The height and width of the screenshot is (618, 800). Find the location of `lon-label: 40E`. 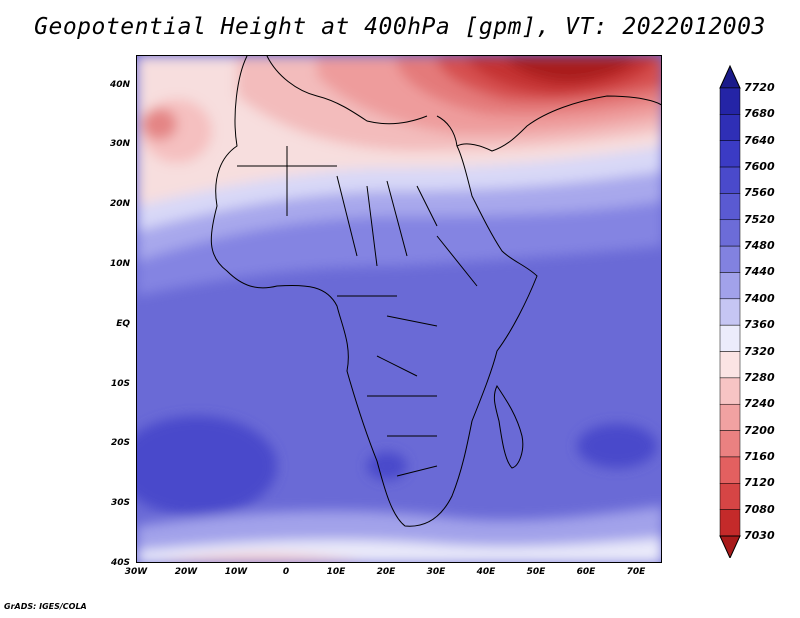

lon-label: 40E is located at coordinates (486, 572).